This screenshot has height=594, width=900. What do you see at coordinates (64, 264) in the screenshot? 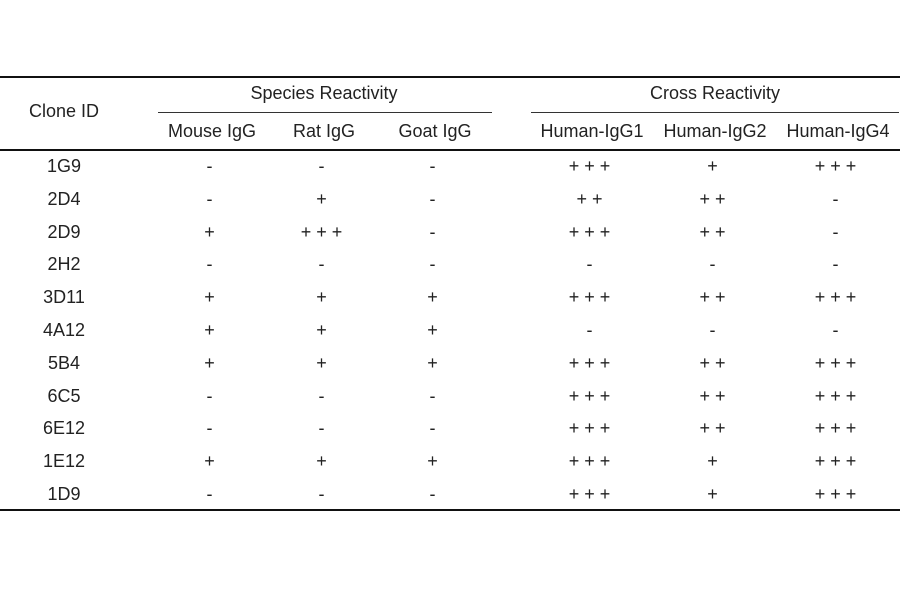
I see `clone-id-cell: 2H2` at bounding box center [64, 264].